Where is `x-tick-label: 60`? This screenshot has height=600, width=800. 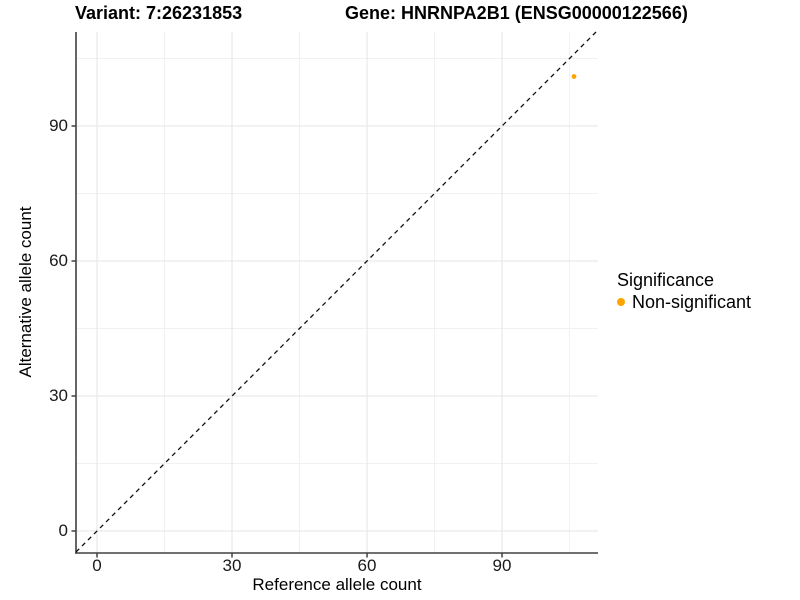
x-tick-label: 60 is located at coordinates (367, 565).